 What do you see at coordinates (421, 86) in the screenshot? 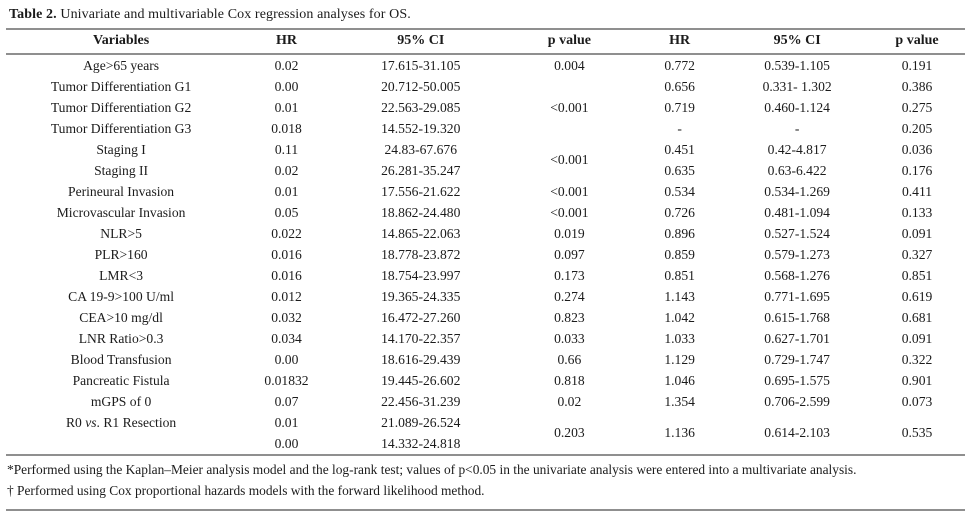
I see `table-cell: 20.712-50.005` at bounding box center [421, 86].